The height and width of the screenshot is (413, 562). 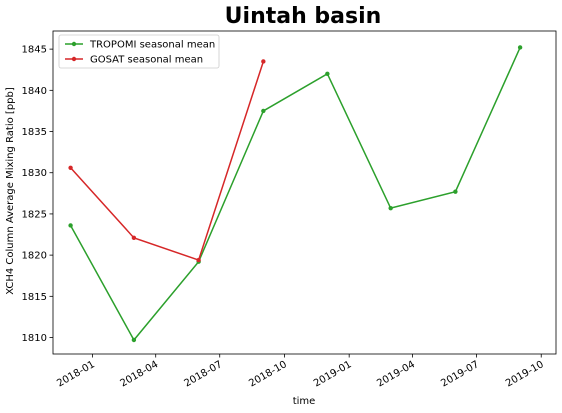 What do you see at coordinates (34, 91) in the screenshot?
I see `y-tick-label: 1840` at bounding box center [34, 91].